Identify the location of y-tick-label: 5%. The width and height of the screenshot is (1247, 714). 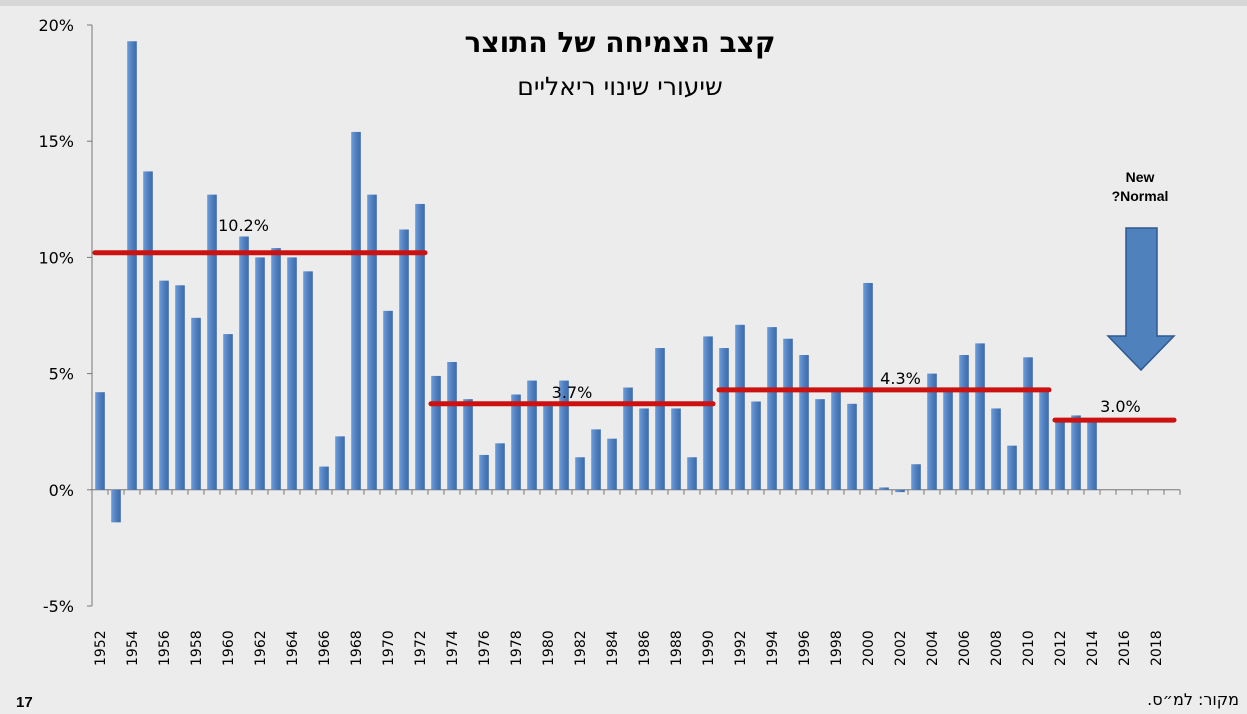
(61, 374).